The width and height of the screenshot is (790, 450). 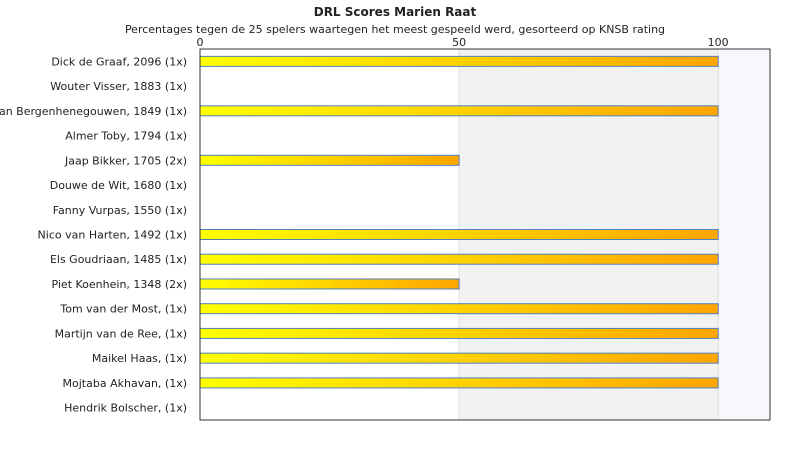 I want to click on category-label: Wouter Visser, 1883 (1x), so click(x=118, y=86).